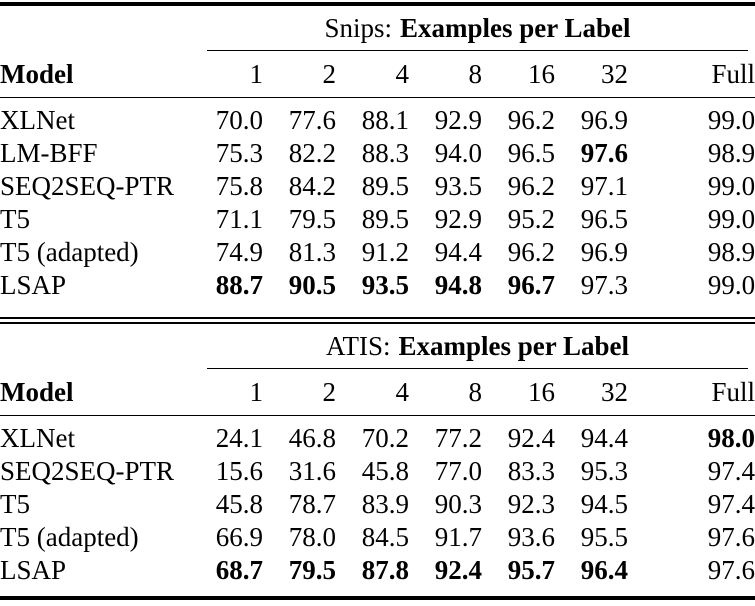 The image size is (755, 606). Describe the element at coordinates (69, 252) in the screenshot. I see `model-cell: T5 (adapted)` at that location.